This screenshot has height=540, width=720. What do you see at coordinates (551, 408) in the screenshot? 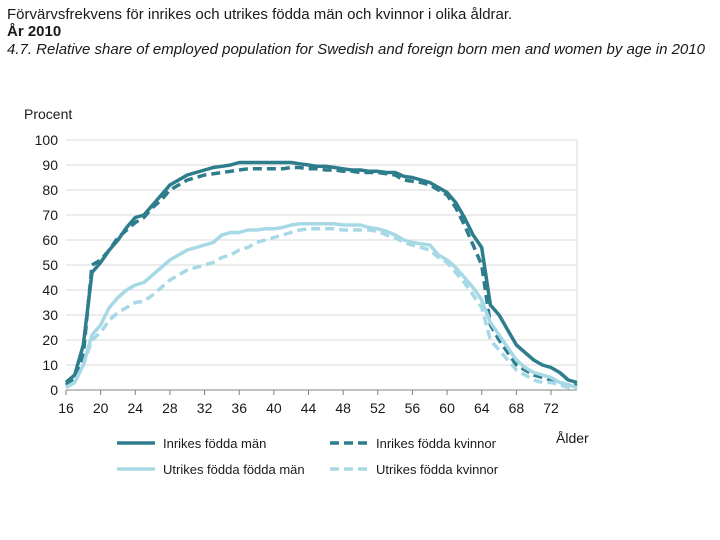
I see `x-tick-label: 72` at bounding box center [551, 408].